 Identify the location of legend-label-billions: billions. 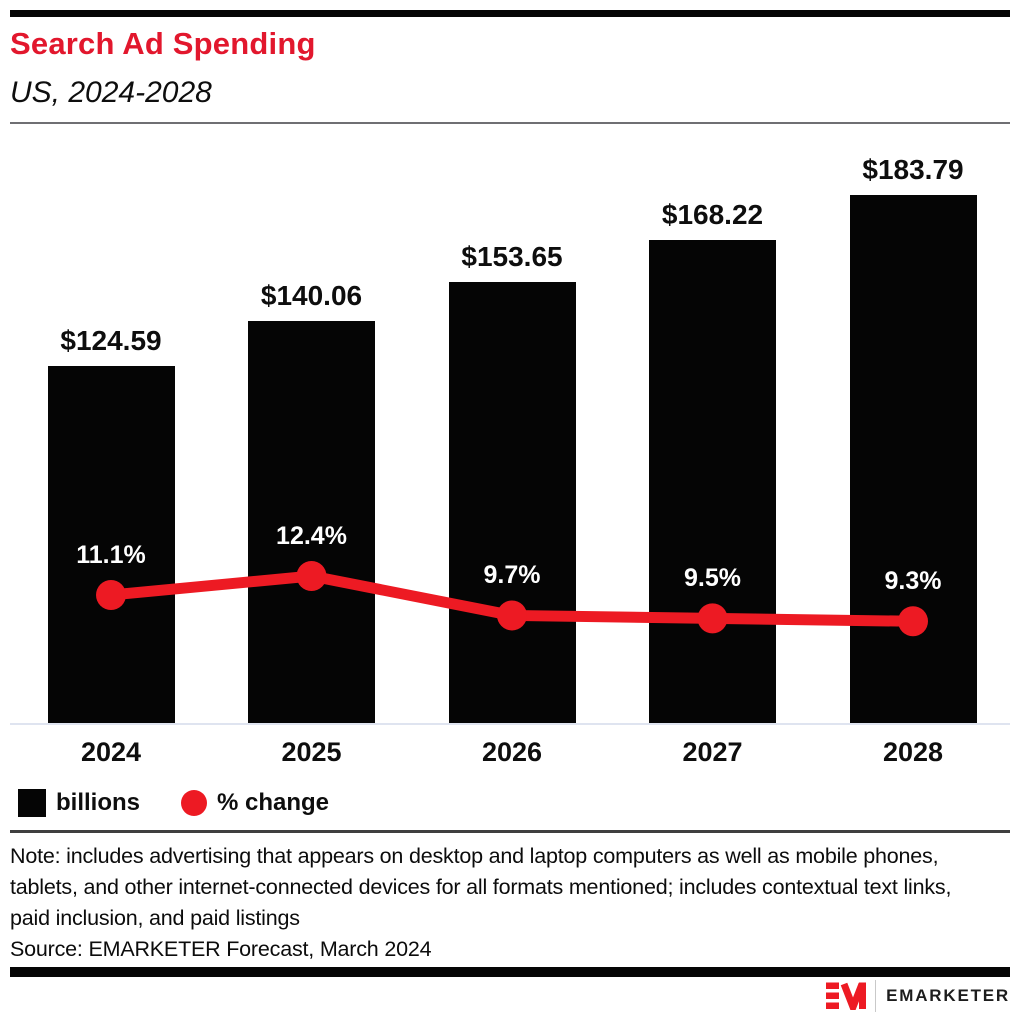
(98, 802).